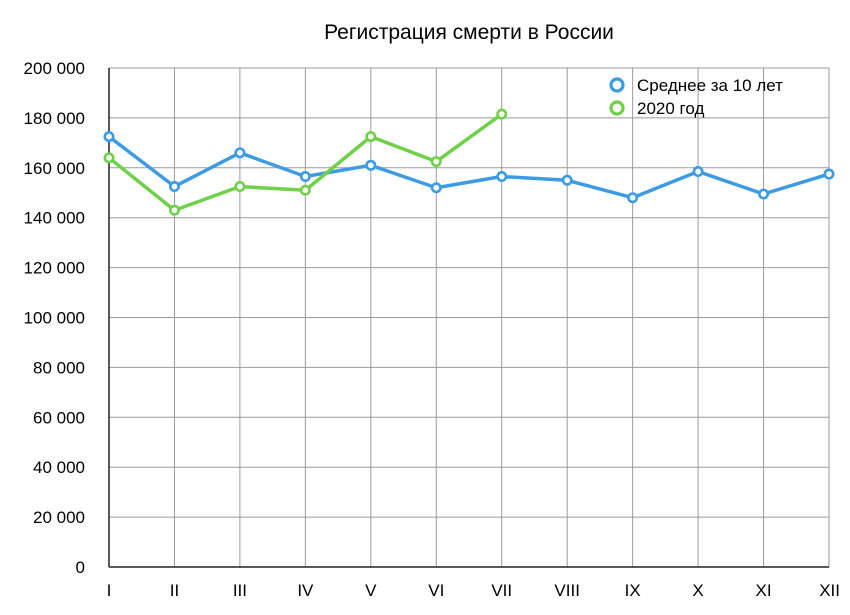  What do you see at coordinates (80, 567) in the screenshot?
I see `y-tick-label: 0` at bounding box center [80, 567].